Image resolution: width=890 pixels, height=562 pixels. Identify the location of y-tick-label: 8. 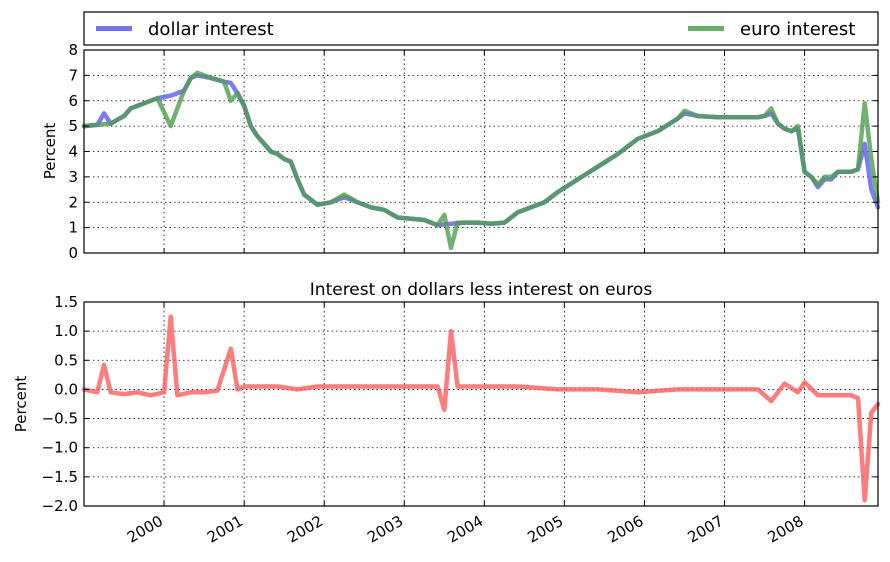
(73, 50).